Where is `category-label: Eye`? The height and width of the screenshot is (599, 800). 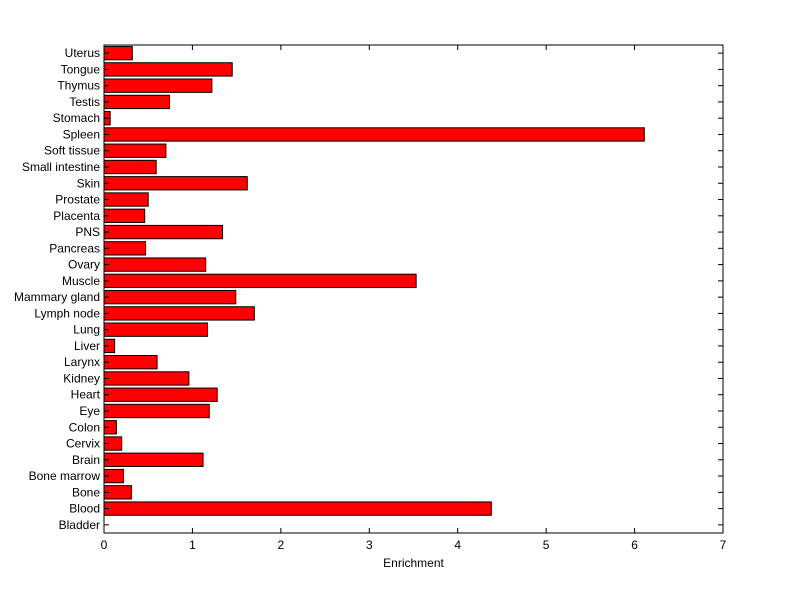 category-label: Eye is located at coordinates (89, 411).